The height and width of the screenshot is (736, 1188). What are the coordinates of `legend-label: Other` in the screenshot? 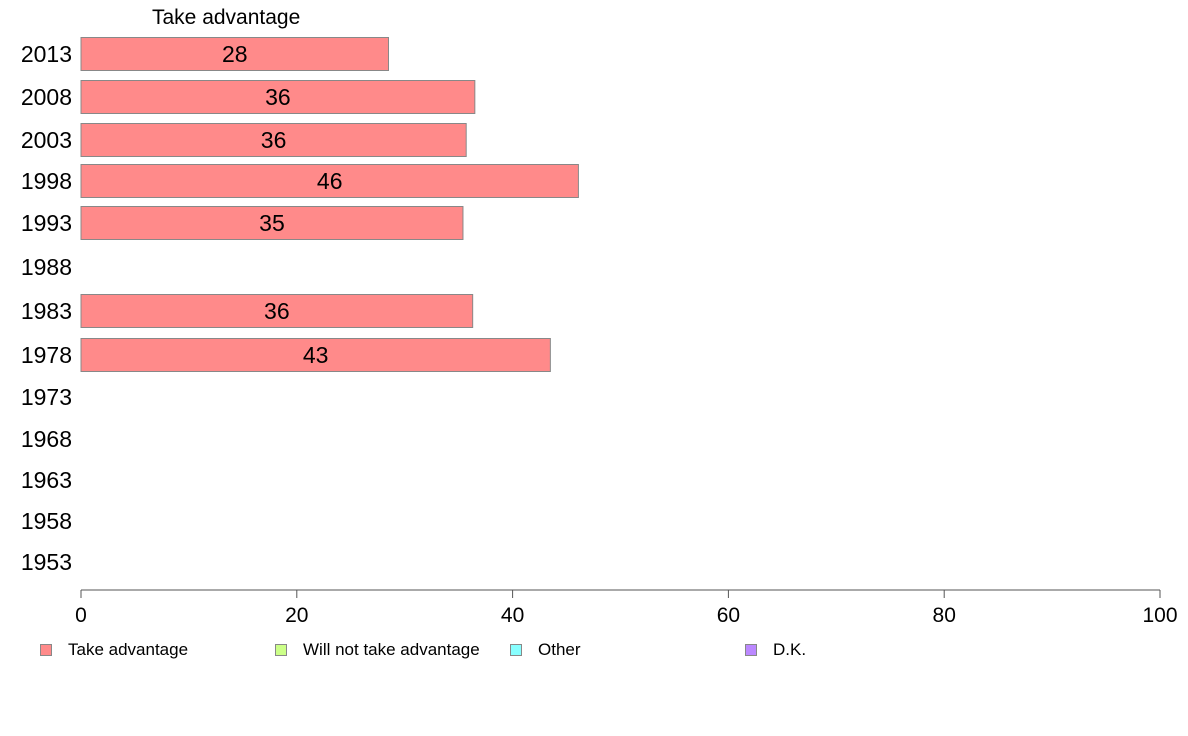 It's located at (559, 649).